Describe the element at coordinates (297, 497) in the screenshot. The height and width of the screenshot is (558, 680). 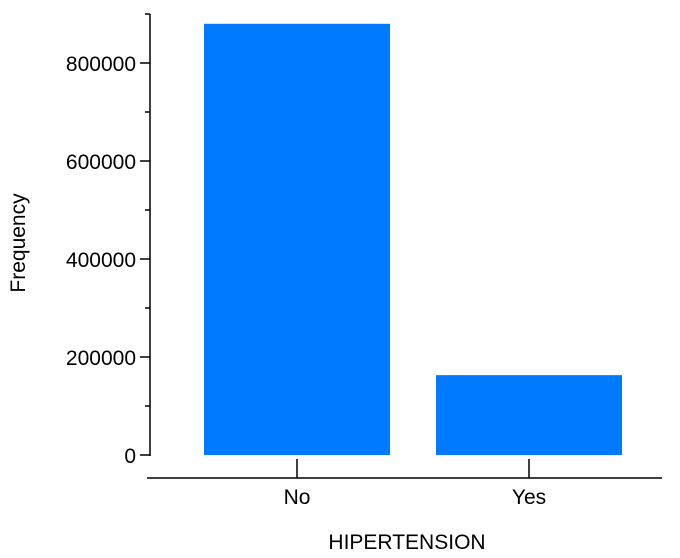
I see `x-tick-label: No` at that location.